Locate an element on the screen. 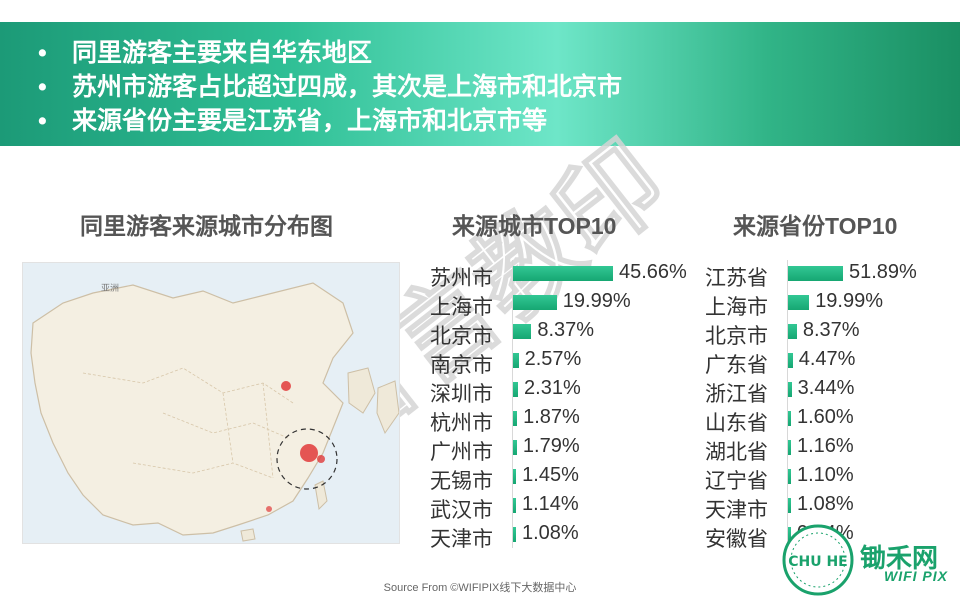  city-chart-title: 来源城市TOP10 is located at coordinates (534, 226).